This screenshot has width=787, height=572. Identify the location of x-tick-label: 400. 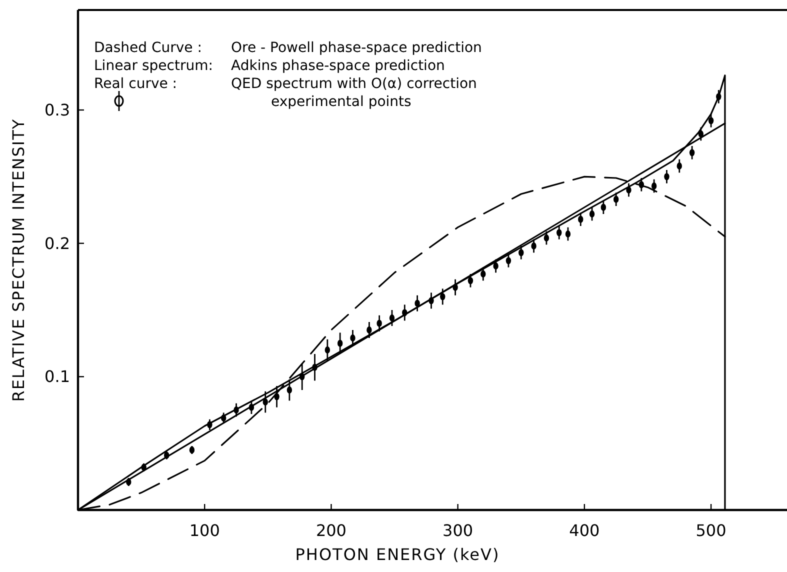
(584, 530).